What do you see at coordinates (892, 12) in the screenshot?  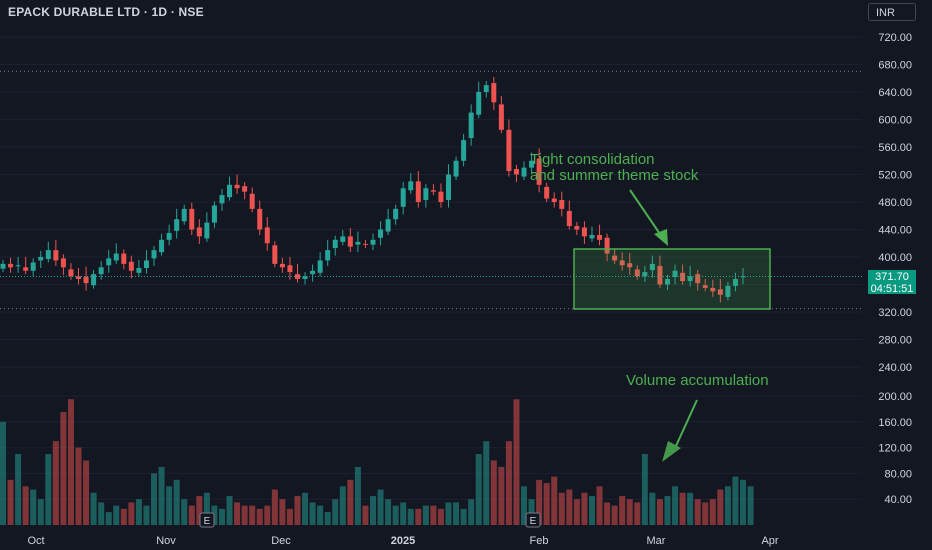 I see `currency-selector: INR` at bounding box center [892, 12].